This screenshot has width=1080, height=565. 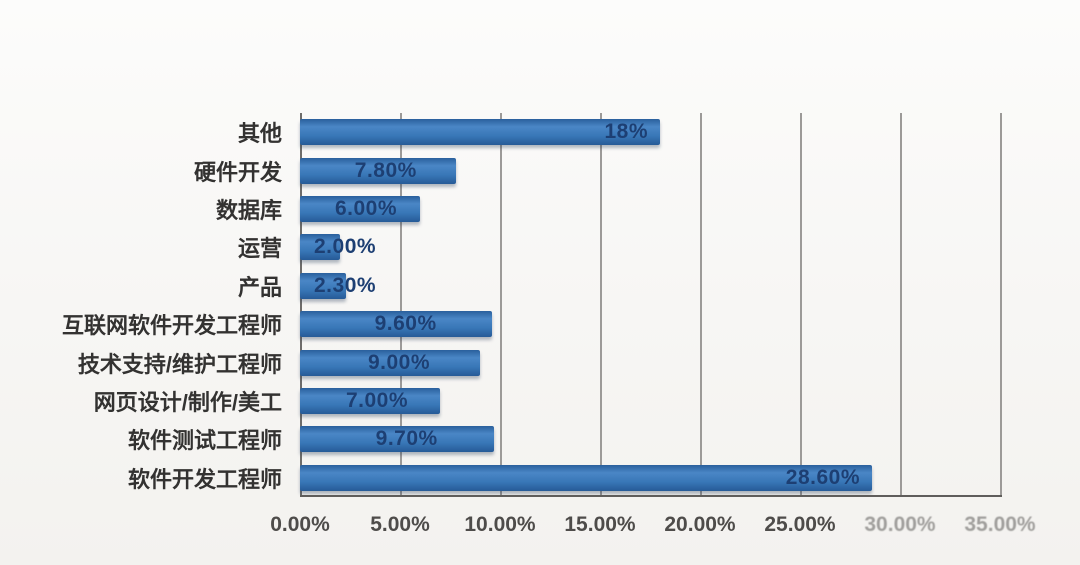 What do you see at coordinates (301, 305) in the screenshot?
I see `y-axis-line` at bounding box center [301, 305].